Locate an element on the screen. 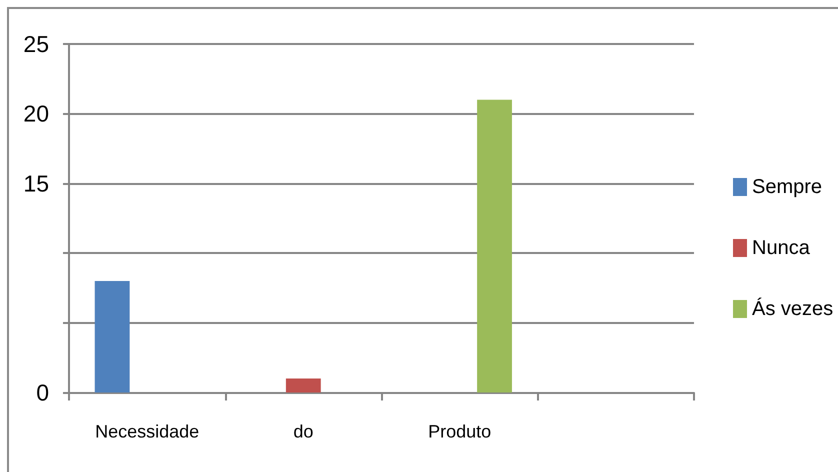 Image resolution: width=838 pixels, height=472 pixels. y-tick-label: 15 is located at coordinates (36, 183).